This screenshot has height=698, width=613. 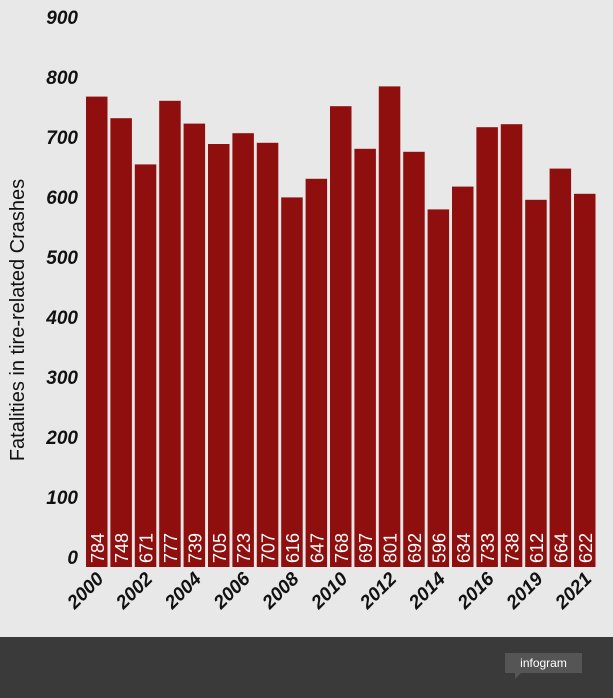 I want to click on bar-value-label: 647, so click(x=317, y=548).